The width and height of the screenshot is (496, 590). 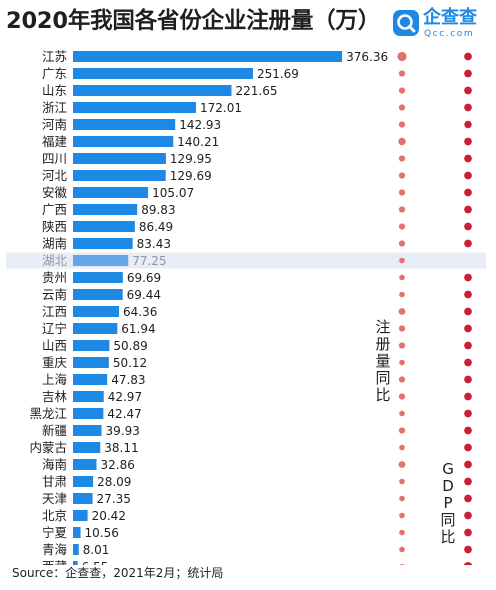 What do you see at coordinates (449, 34) in the screenshot?
I see `logo-domain: Qcc.com` at bounding box center [449, 34].